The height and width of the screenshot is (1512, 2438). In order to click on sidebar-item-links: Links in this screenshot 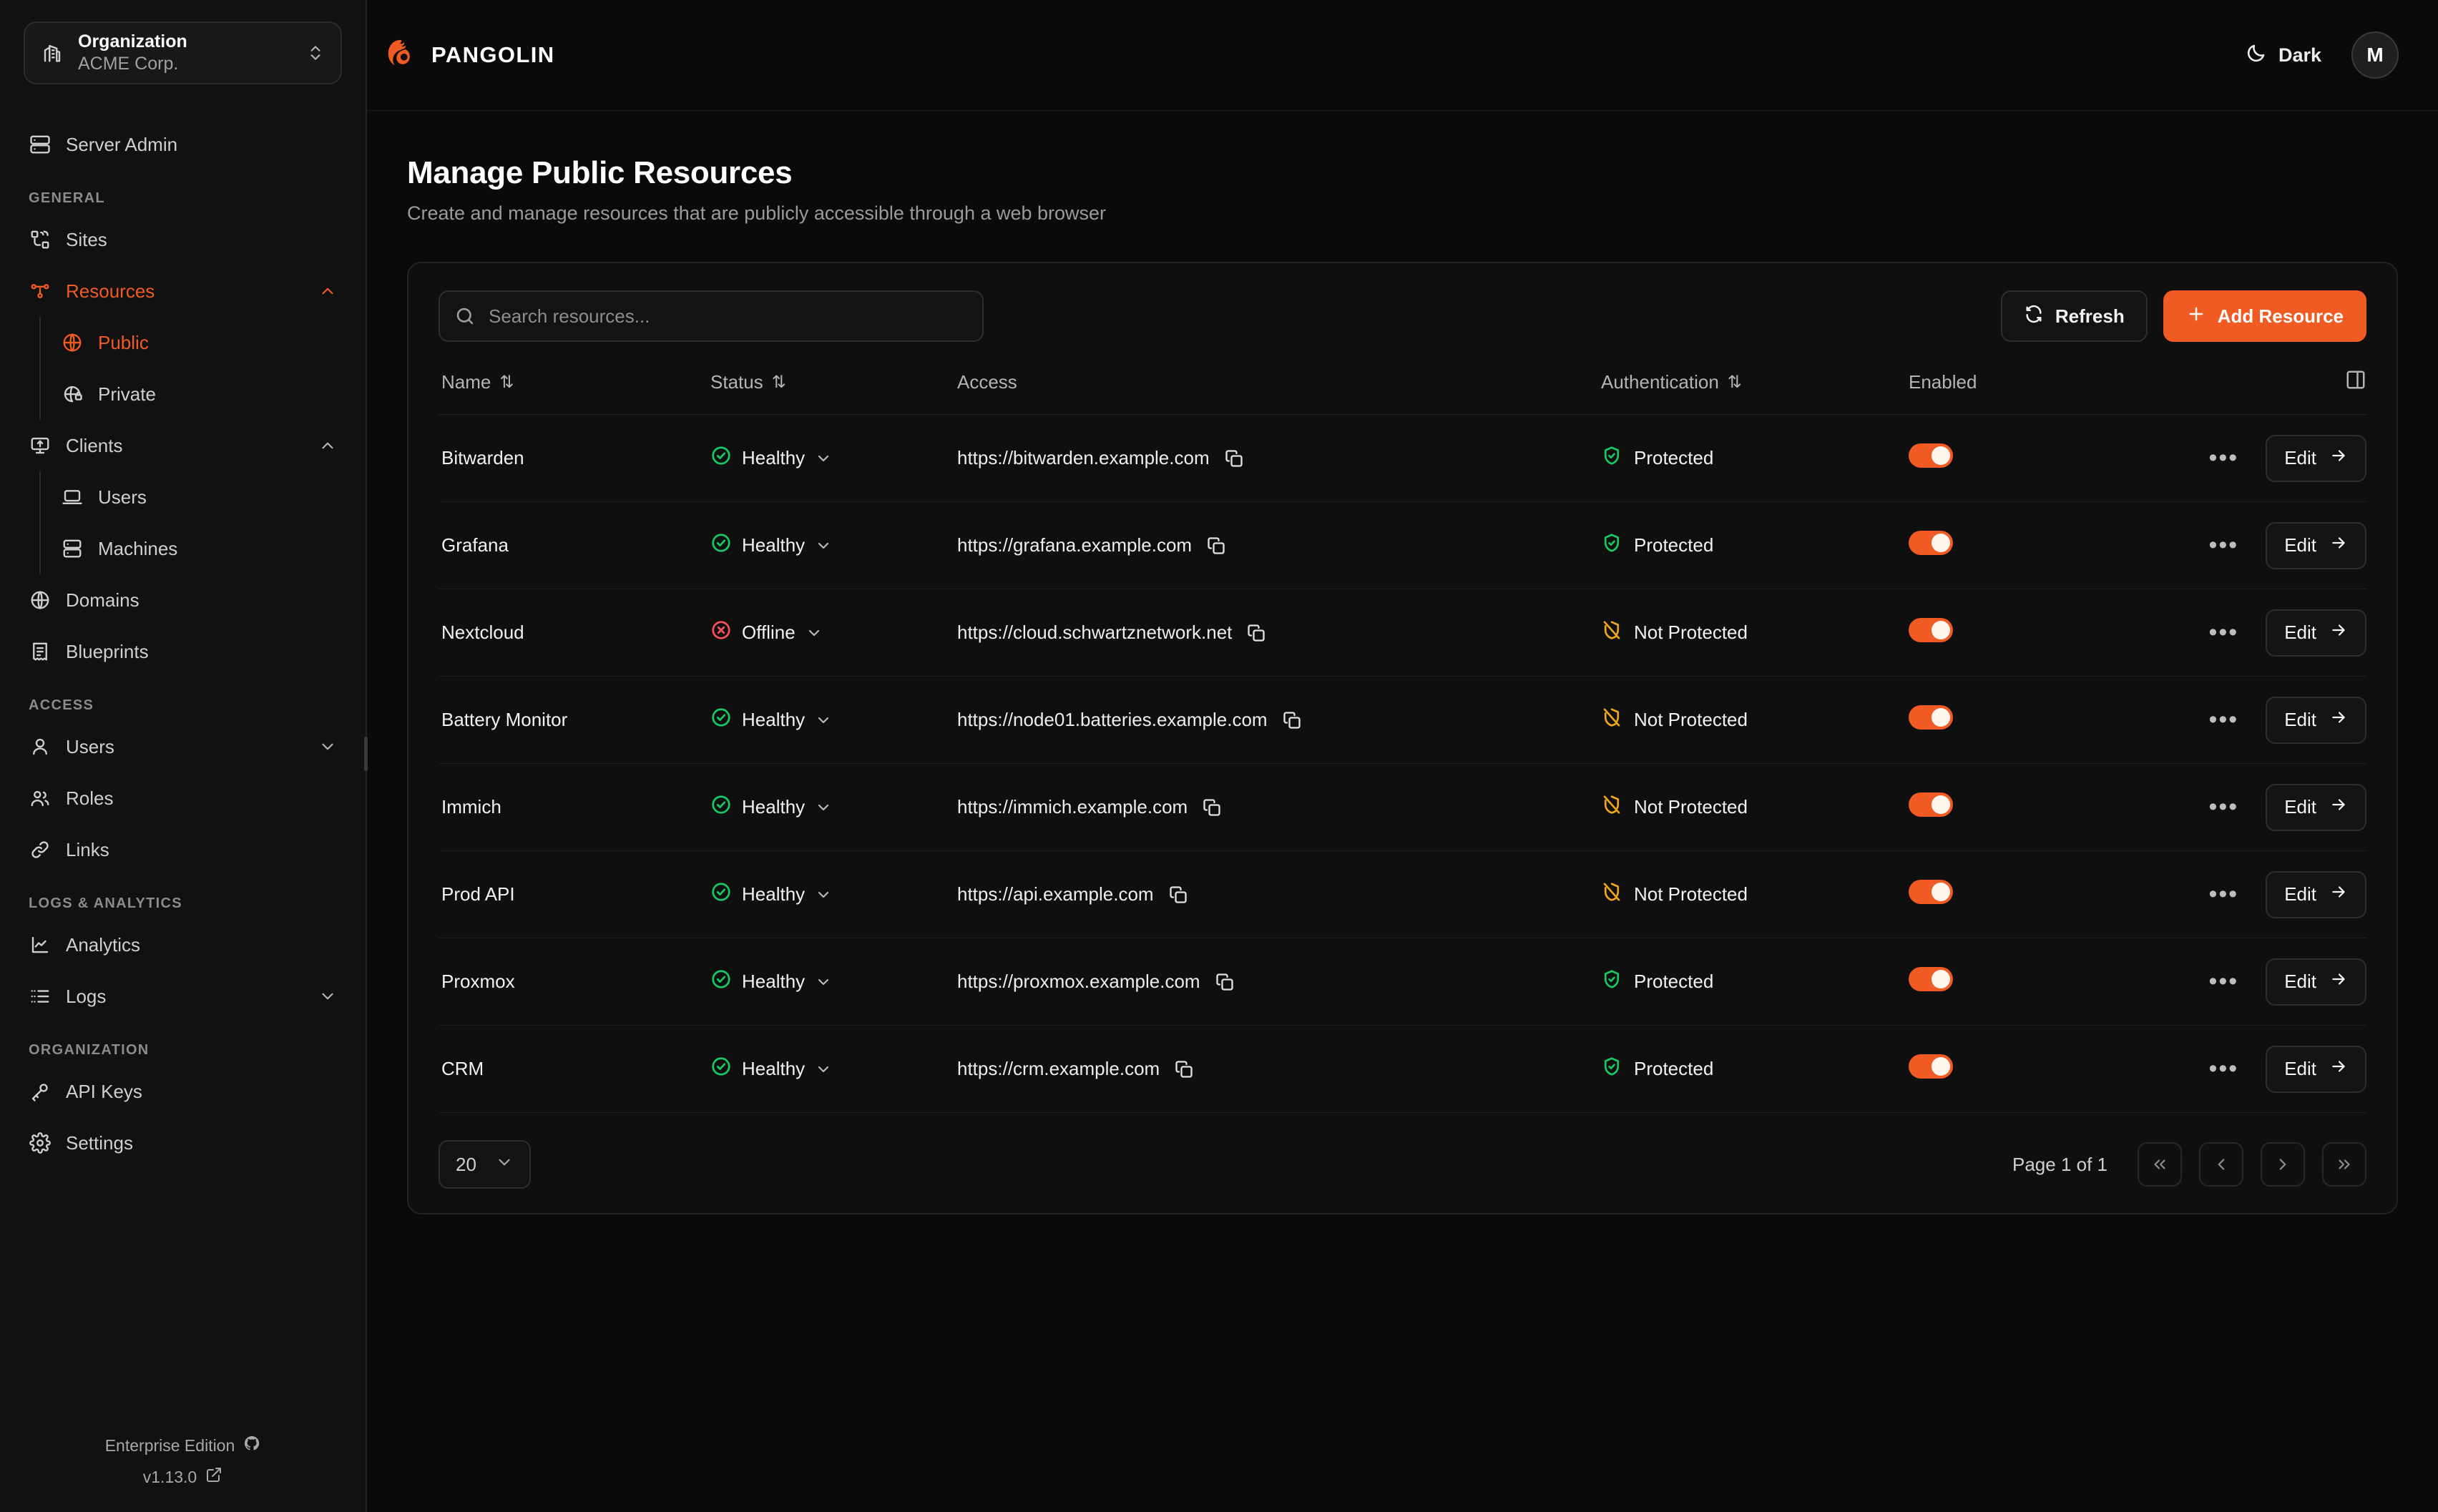, I will do `click(183, 849)`.